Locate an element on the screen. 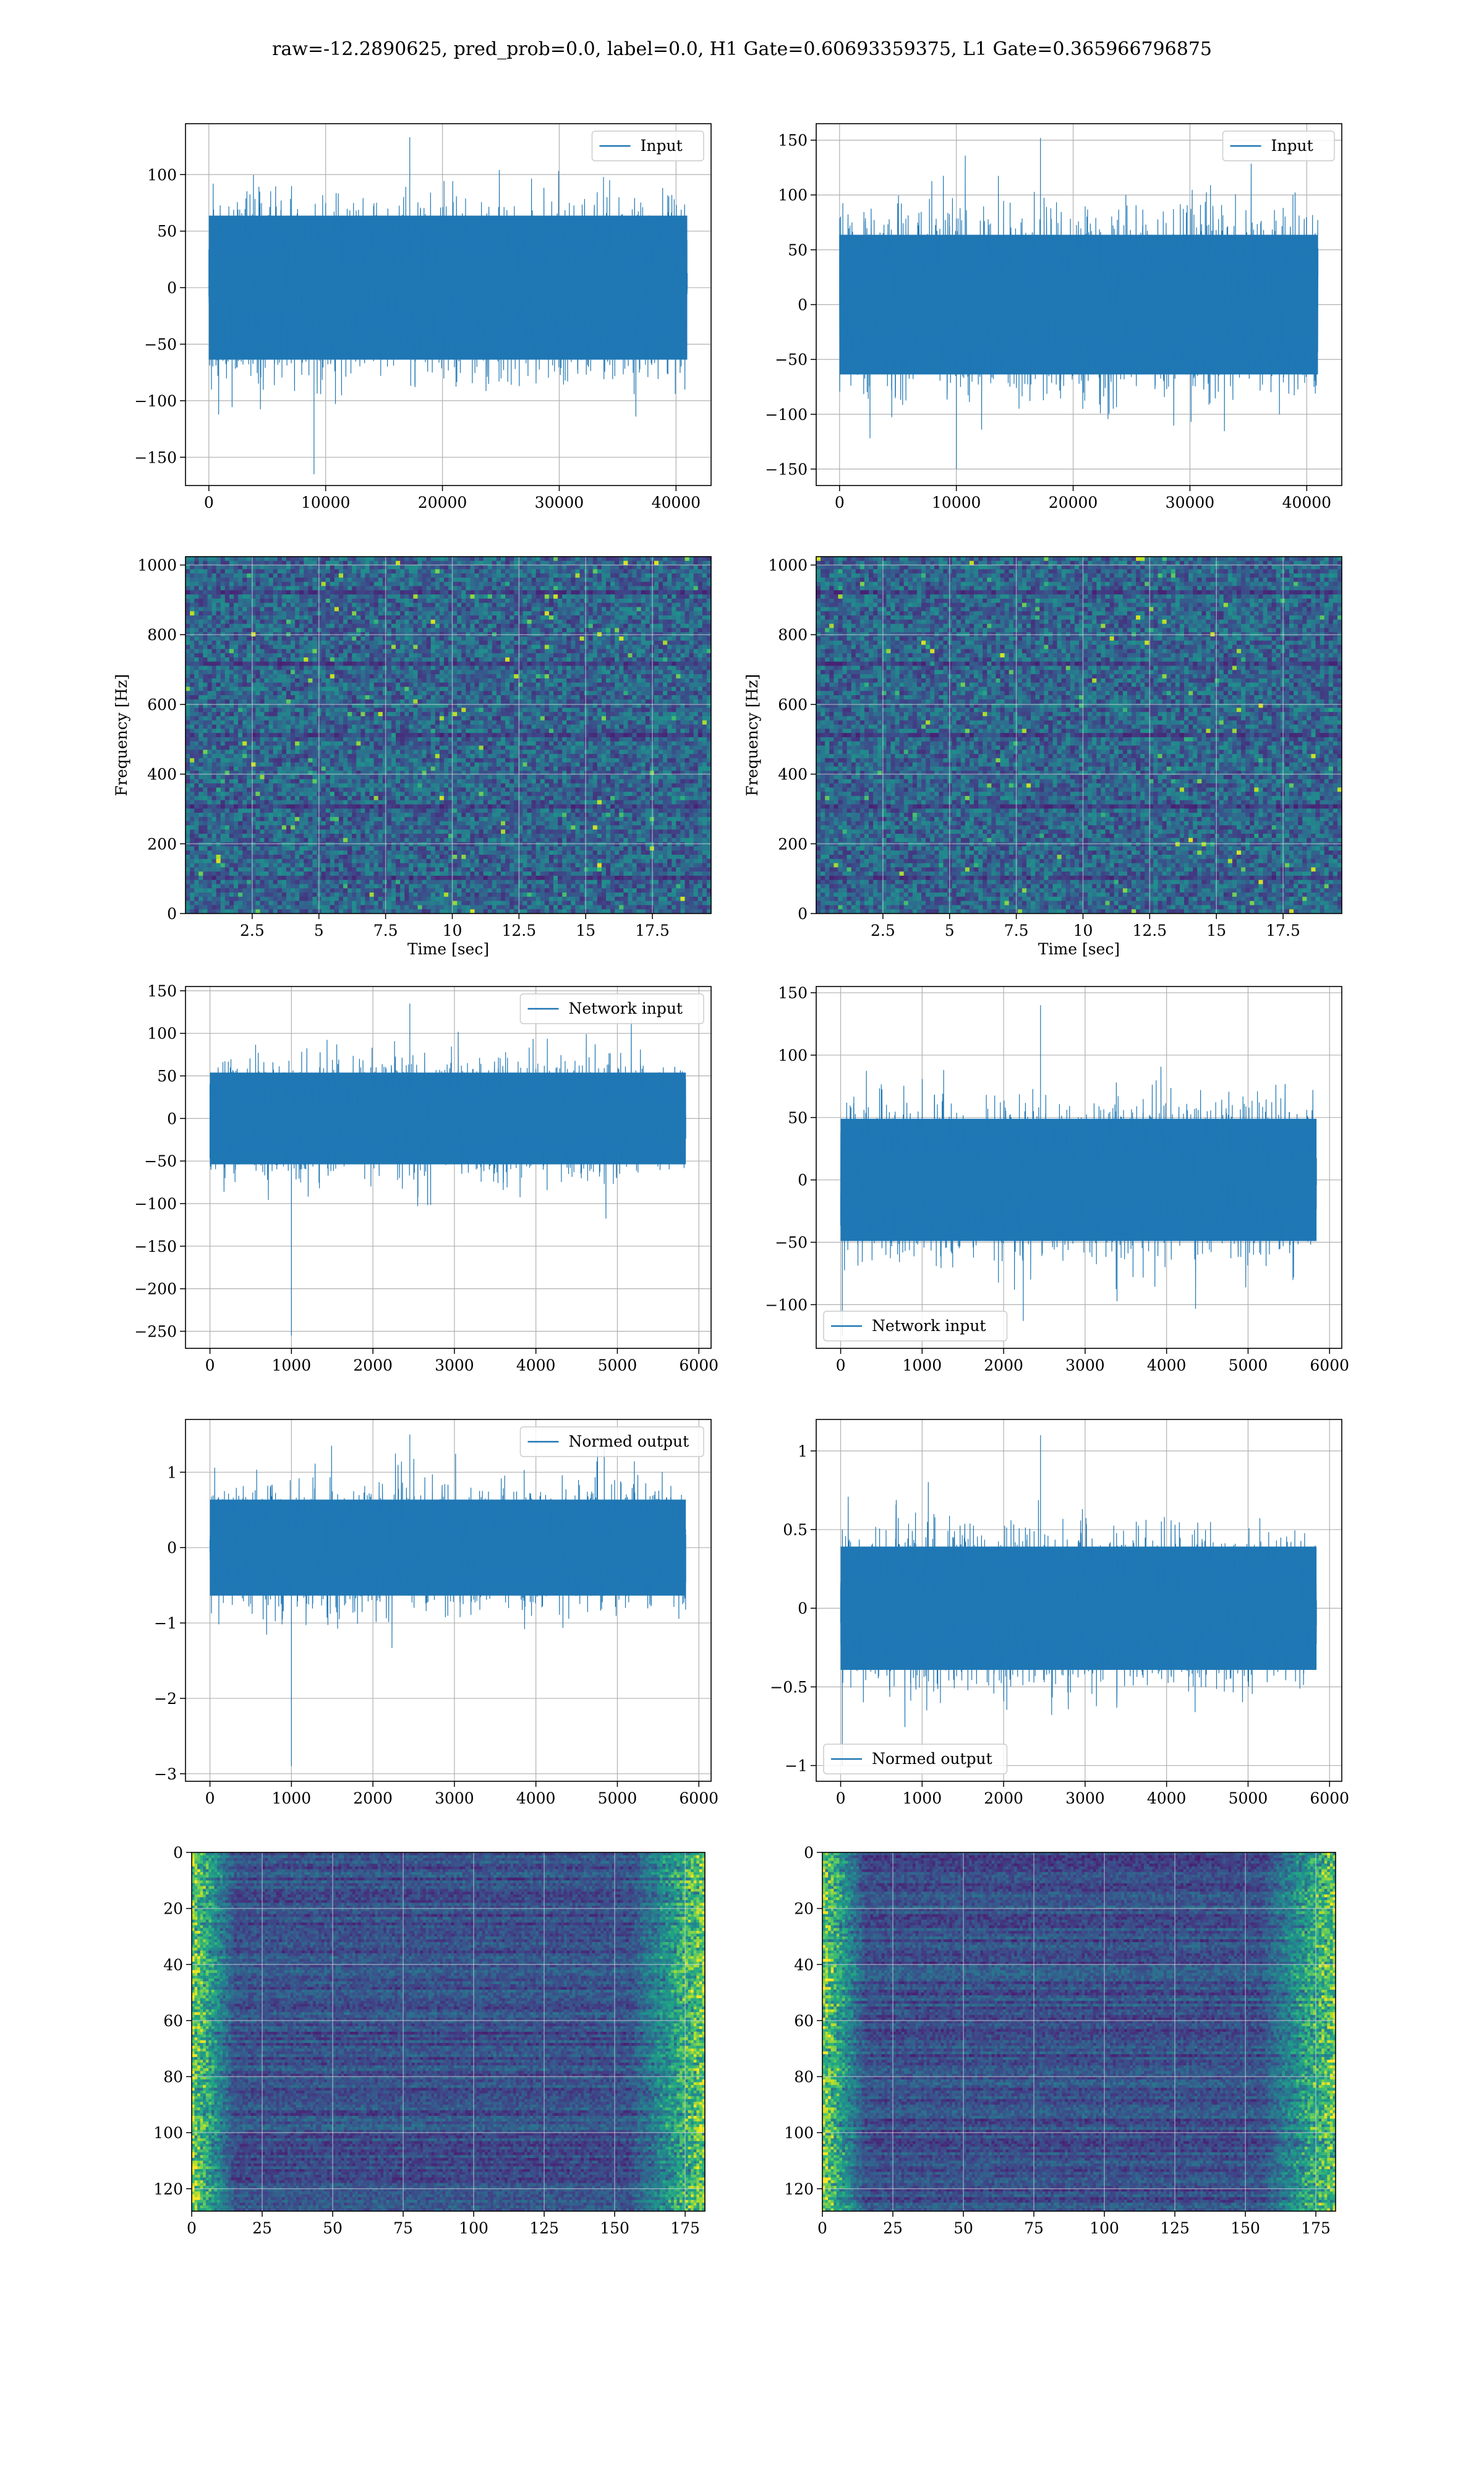 This screenshot has width=1484, height=2474. y-tick-label: 0.5 is located at coordinates (795, 1530).